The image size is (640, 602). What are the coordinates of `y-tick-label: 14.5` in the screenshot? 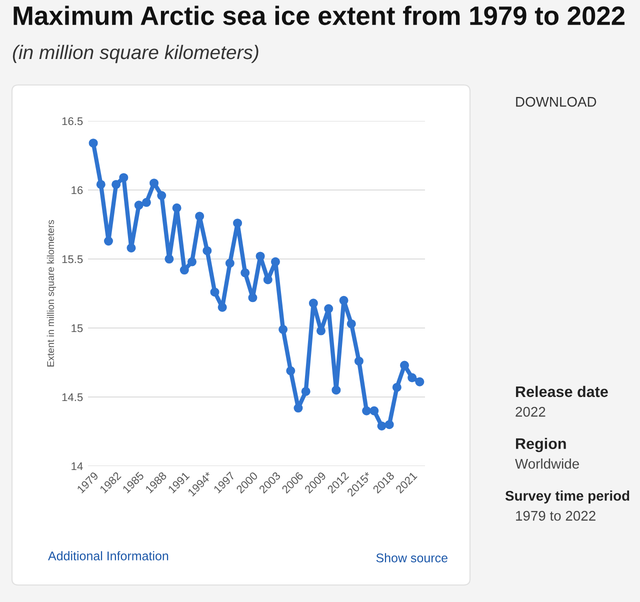 It's located at (72, 397).